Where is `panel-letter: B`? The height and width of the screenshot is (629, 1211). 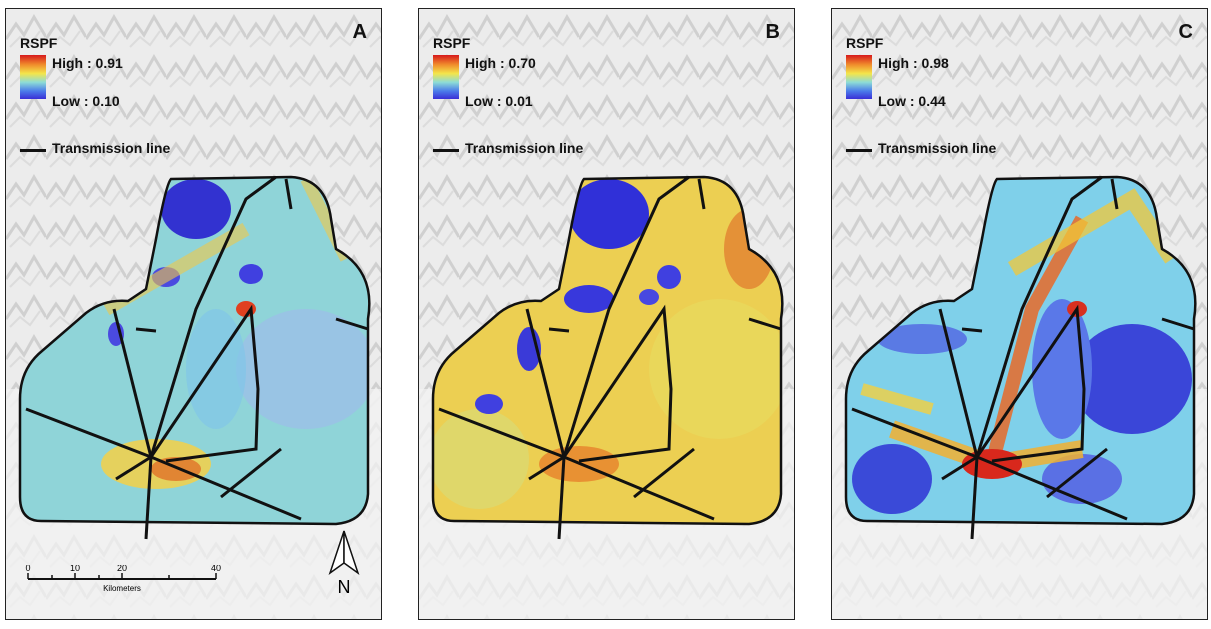
panel-letter: B is located at coordinates (772, 32).